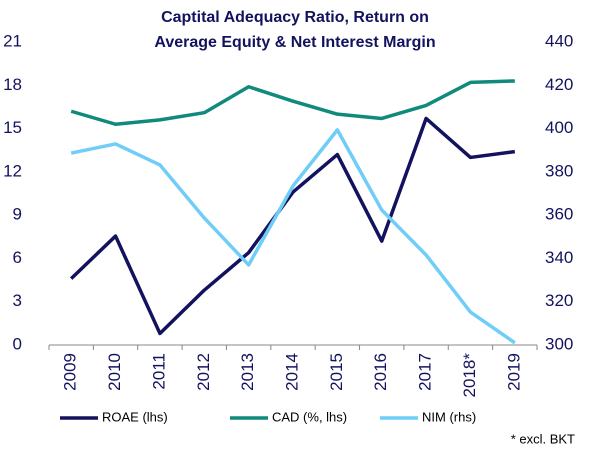  Describe the element at coordinates (559, 300) in the screenshot. I see `y2-tick-label: 320` at that location.